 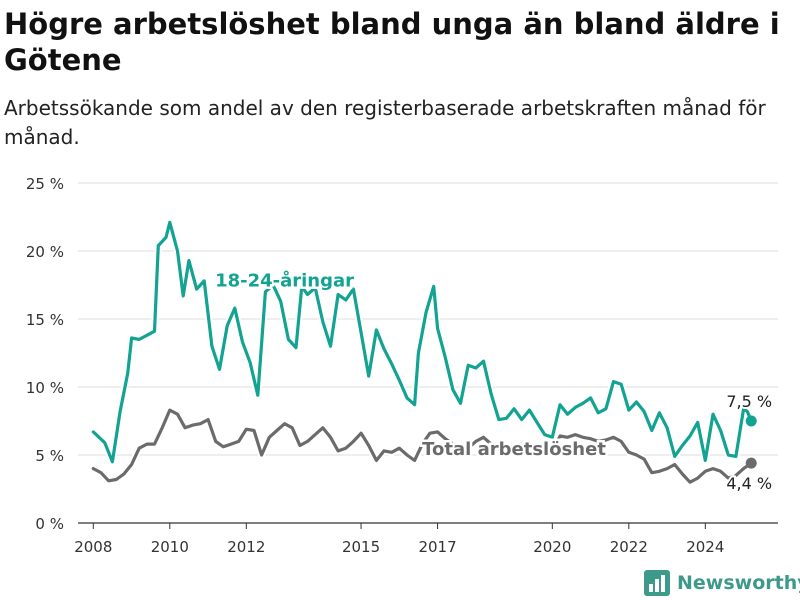 I want to click on x-tick-label: 2008, so click(x=93, y=547).